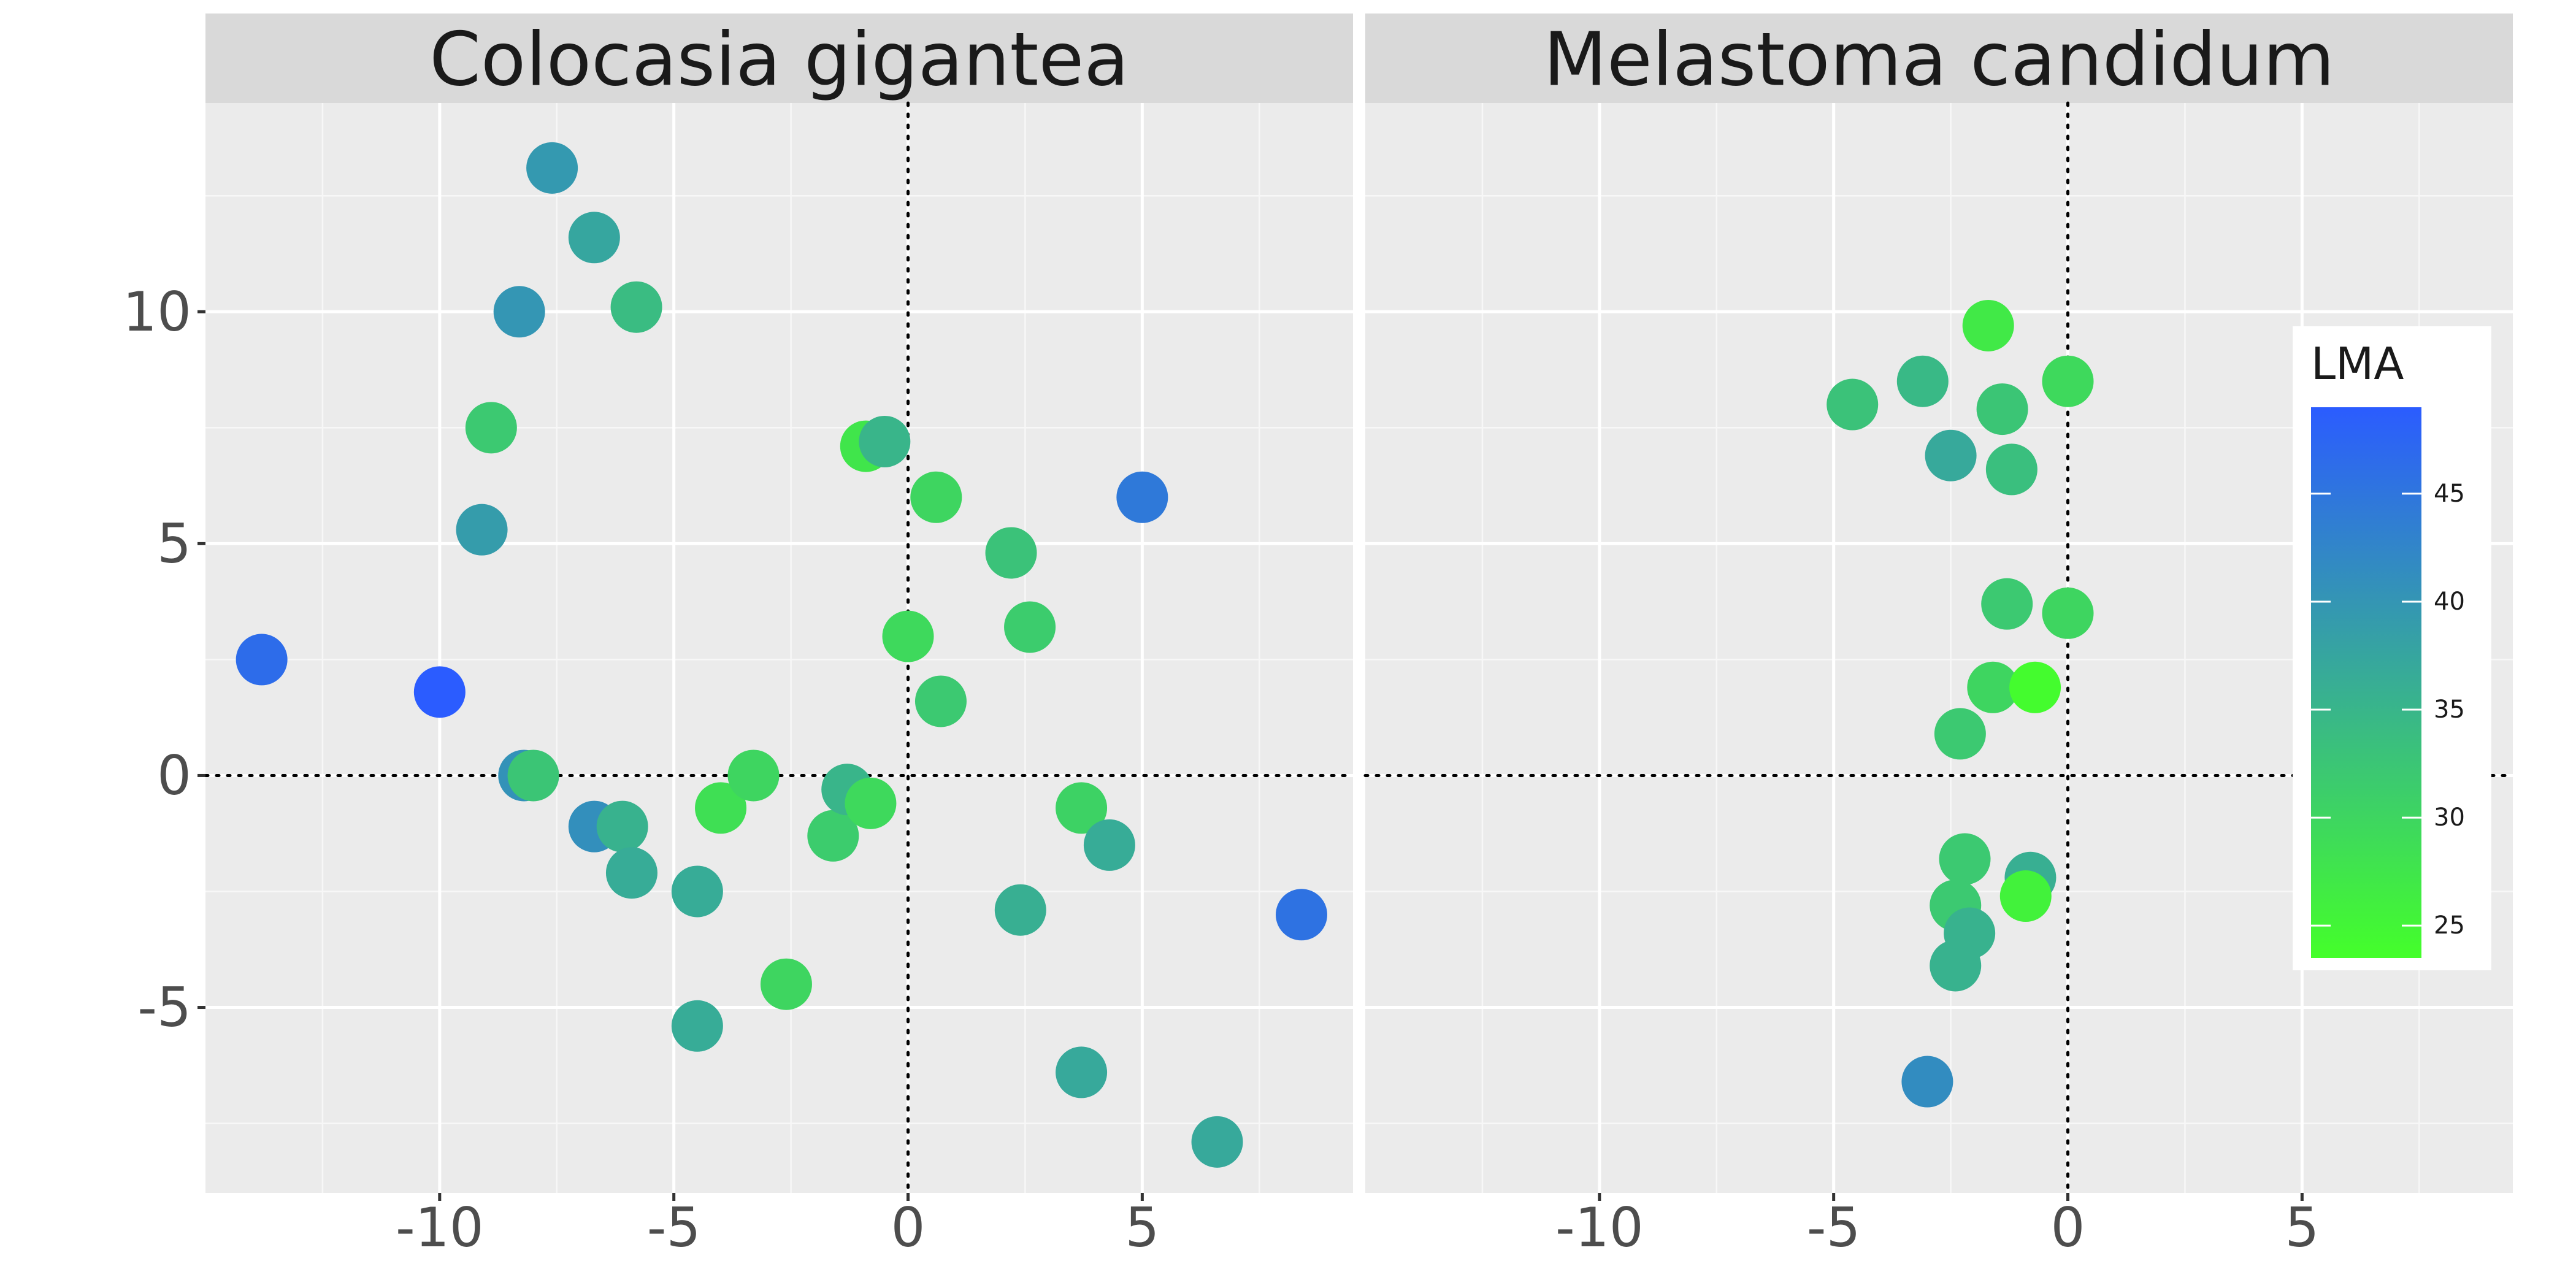 The height and width of the screenshot is (1288, 2576). Describe the element at coordinates (2449, 710) in the screenshot. I see `legend-tick-label: 35` at that location.